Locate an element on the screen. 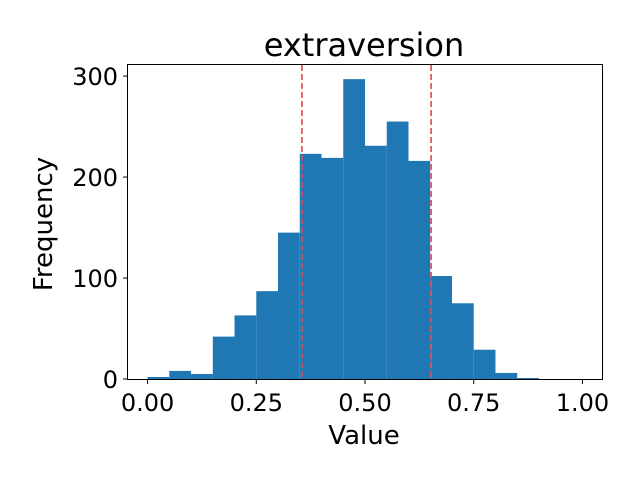  x-tick-label: 0.75 is located at coordinates (473, 403).